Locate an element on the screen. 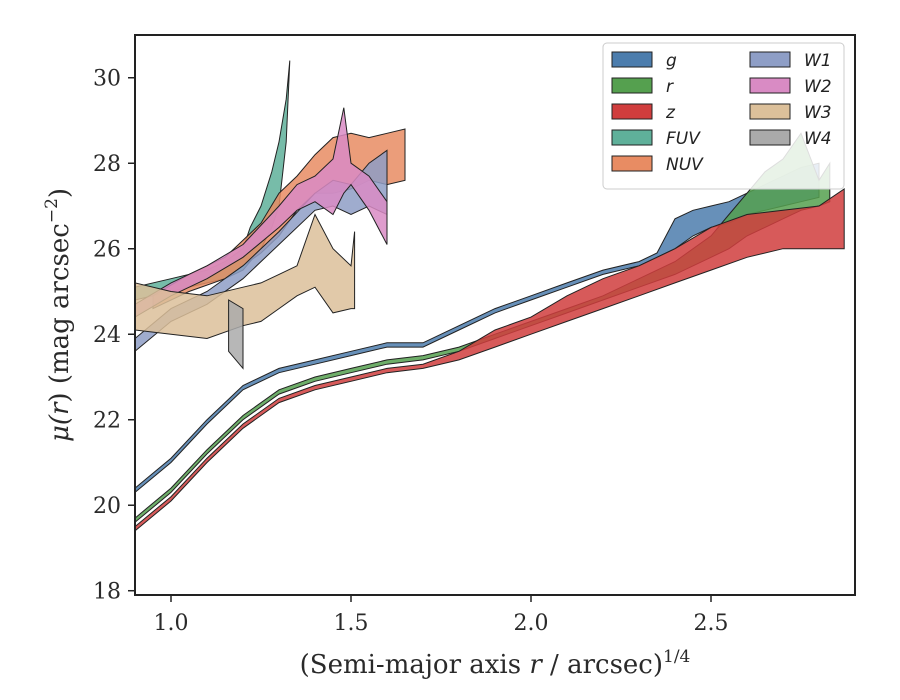 The height and width of the screenshot is (700, 900). band-w4 is located at coordinates (236, 334).